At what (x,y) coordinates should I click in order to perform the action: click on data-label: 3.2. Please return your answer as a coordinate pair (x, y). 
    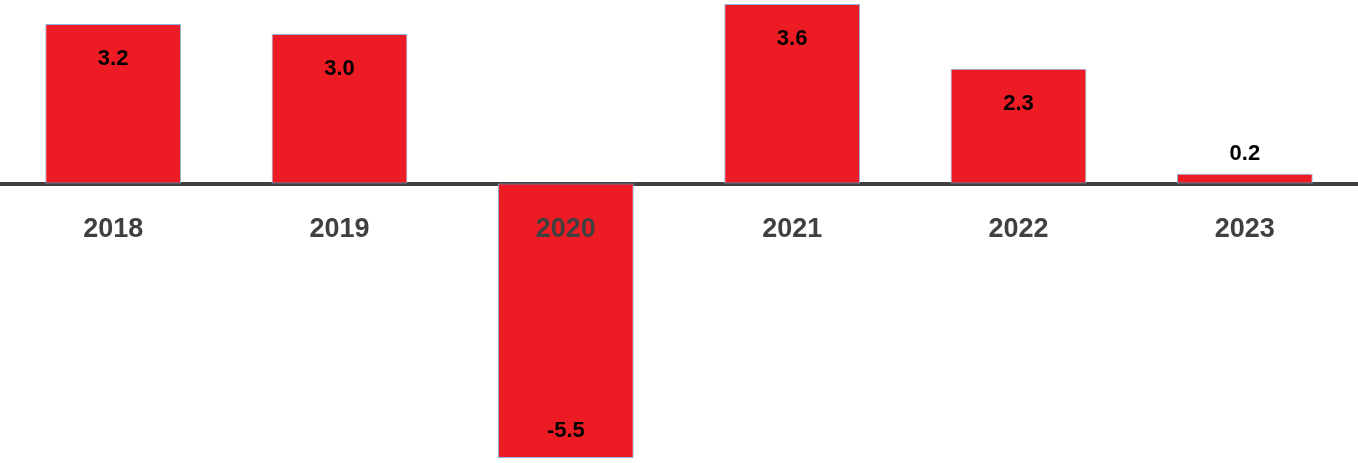
    Looking at the image, I should click on (113, 58).